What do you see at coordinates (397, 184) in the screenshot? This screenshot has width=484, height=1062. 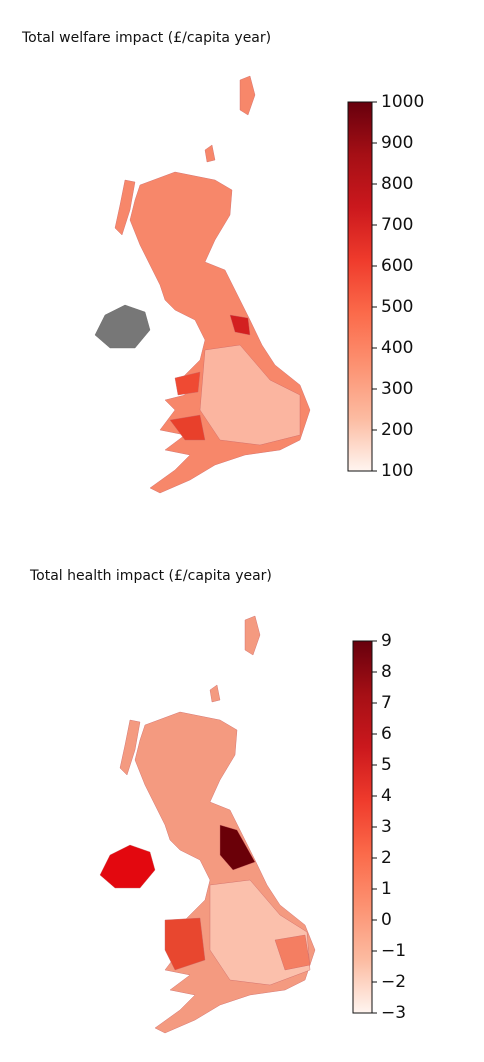 I see `colorbar-tick-label: 800` at bounding box center [397, 184].